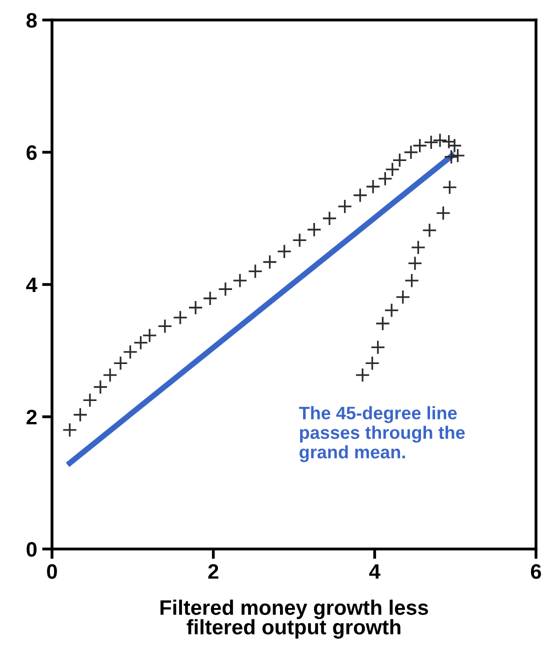 The image size is (542, 659). Describe the element at coordinates (382, 434) in the screenshot. I see `annotation: The 45-degree line passes through the grand mean.` at that location.